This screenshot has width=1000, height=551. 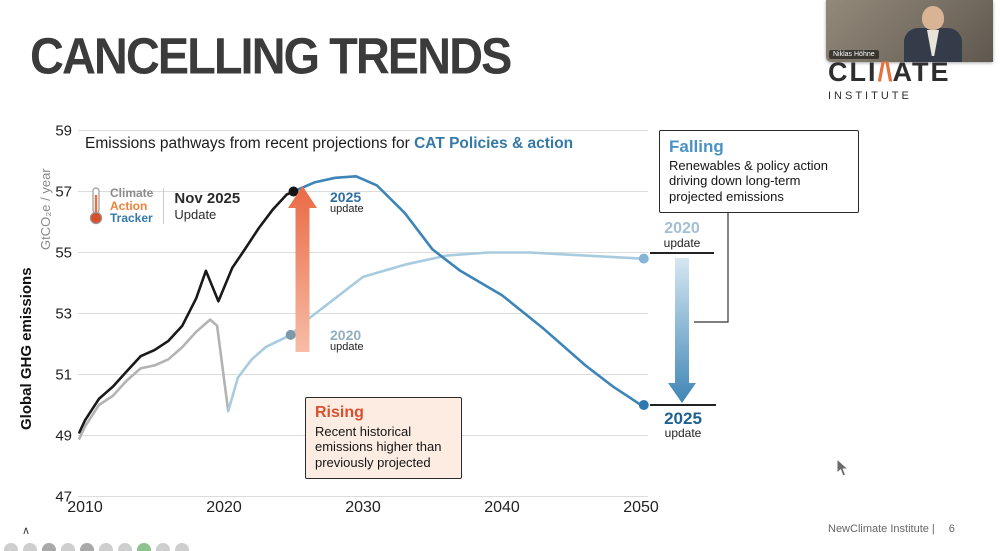 I want to click on series-historical-emissions-2020-update, so click(x=154, y=379).